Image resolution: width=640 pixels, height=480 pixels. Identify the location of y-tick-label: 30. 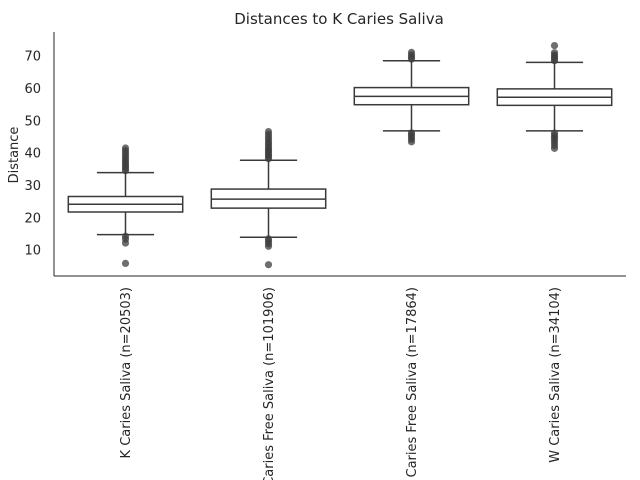
(32, 186).